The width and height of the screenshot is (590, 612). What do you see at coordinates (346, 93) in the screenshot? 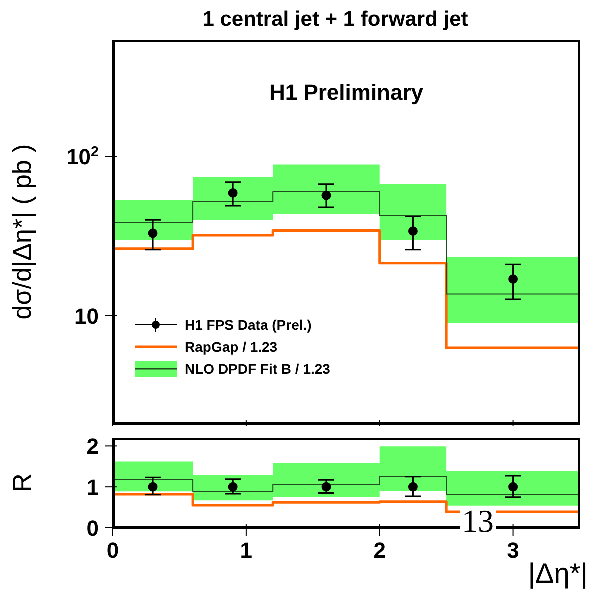
I see `annotation: H1 Preliminary` at bounding box center [346, 93].